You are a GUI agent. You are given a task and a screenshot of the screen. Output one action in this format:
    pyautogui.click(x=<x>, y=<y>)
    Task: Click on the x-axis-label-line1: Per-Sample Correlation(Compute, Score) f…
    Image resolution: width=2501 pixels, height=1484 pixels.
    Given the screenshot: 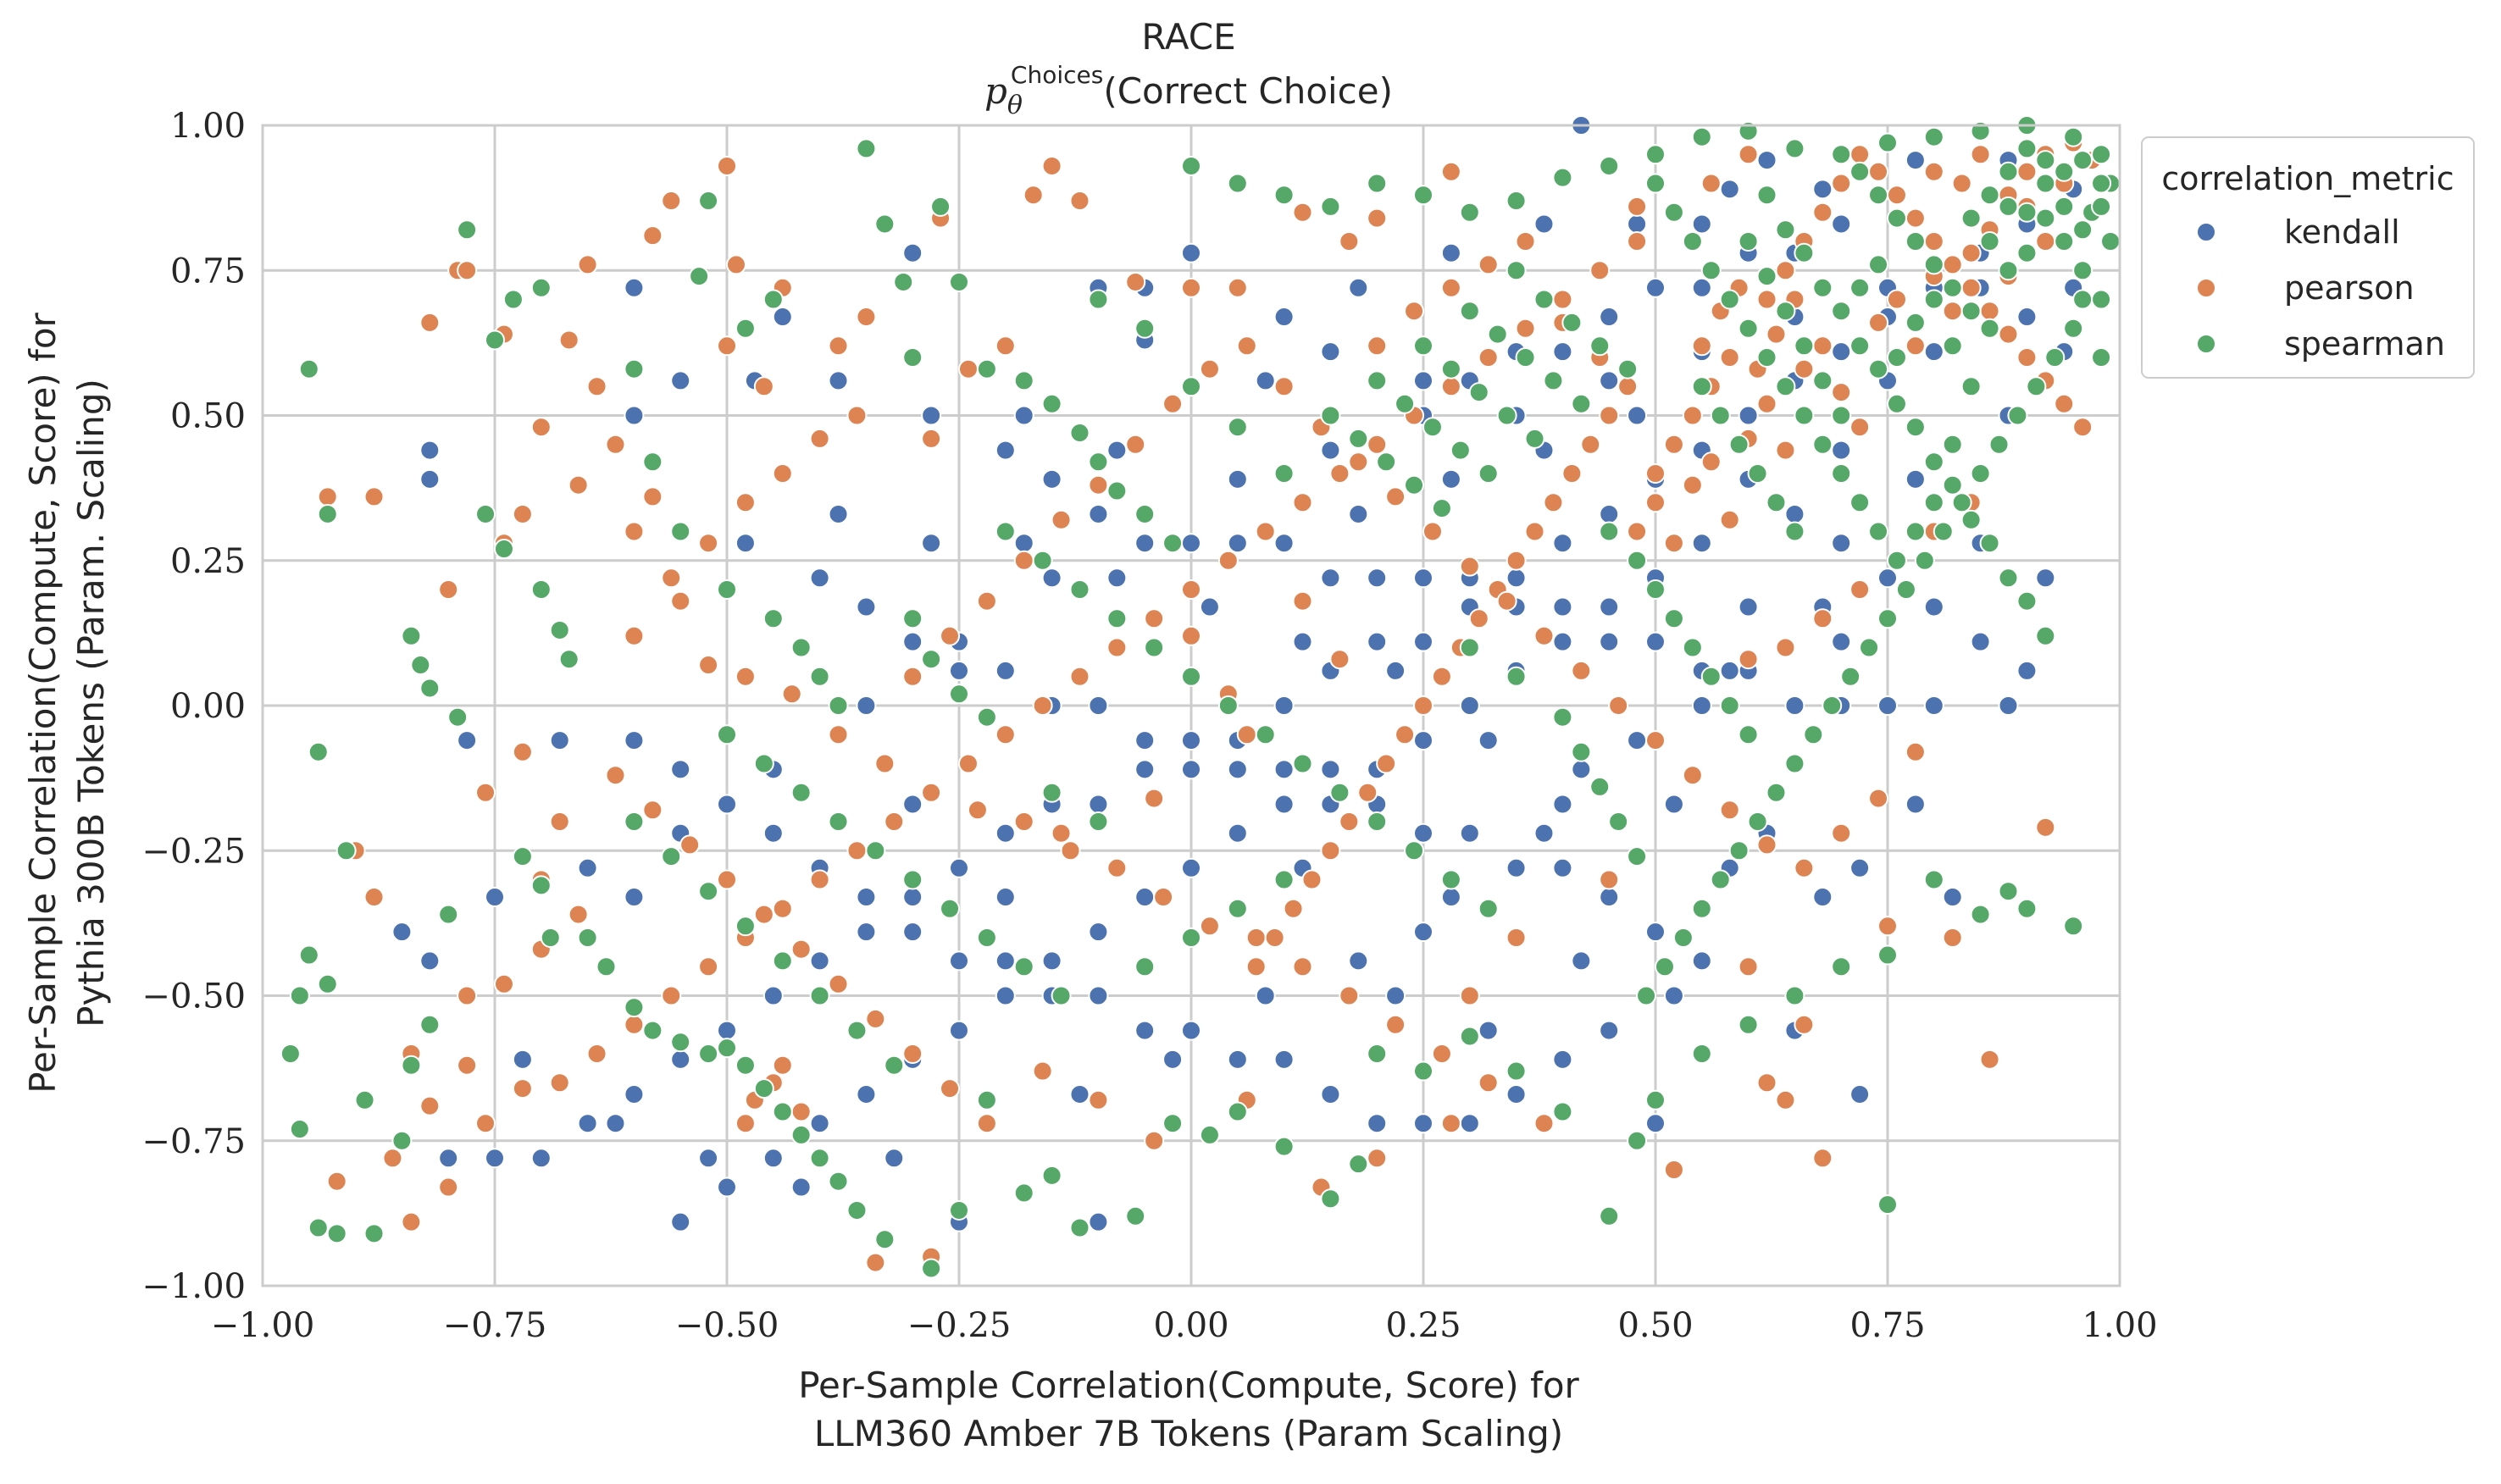 What is the action you would take?
    pyautogui.click(x=1188, y=1385)
    